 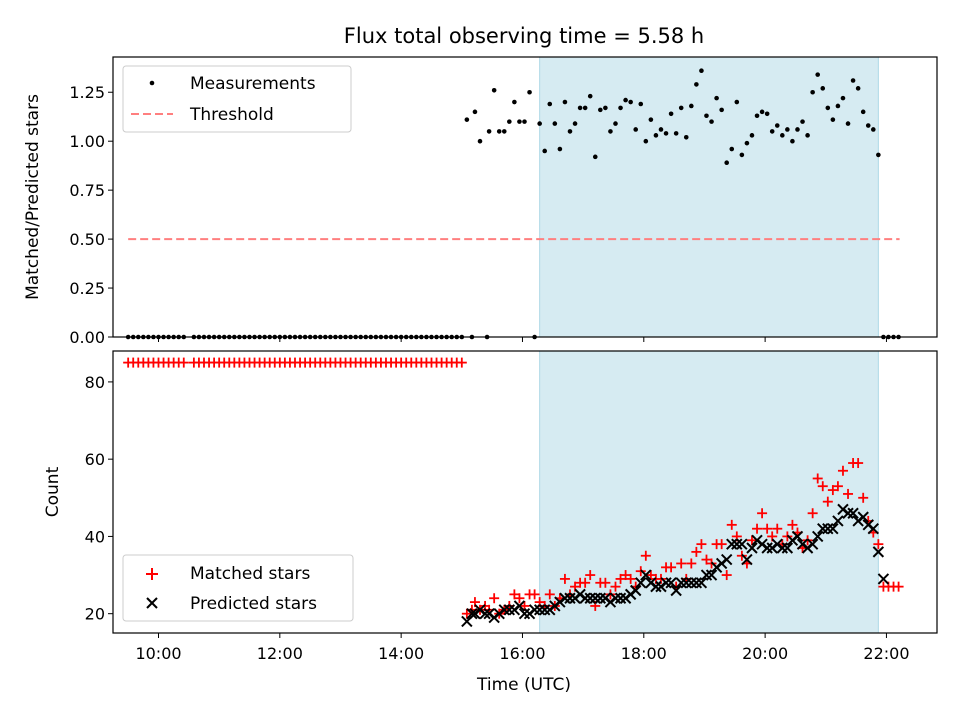 What do you see at coordinates (253, 84) in the screenshot?
I see `legend-measurements-label: Measurements` at bounding box center [253, 84].